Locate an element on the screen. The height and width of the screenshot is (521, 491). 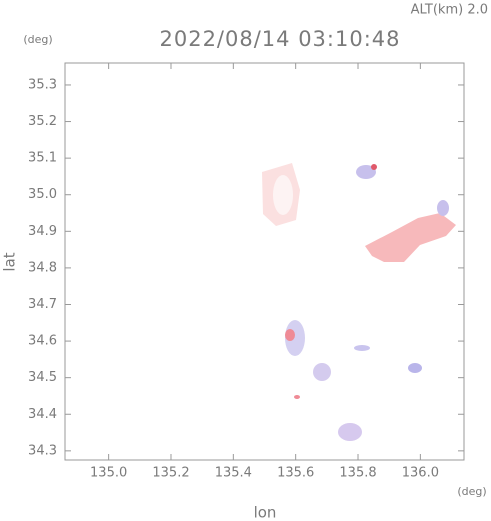
y-tick-label: 34.6 is located at coordinates (42, 341).